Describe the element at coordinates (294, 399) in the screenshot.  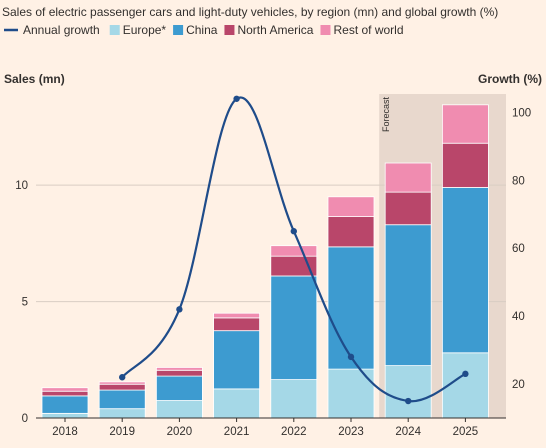
I see `bar-europe-2022` at that location.